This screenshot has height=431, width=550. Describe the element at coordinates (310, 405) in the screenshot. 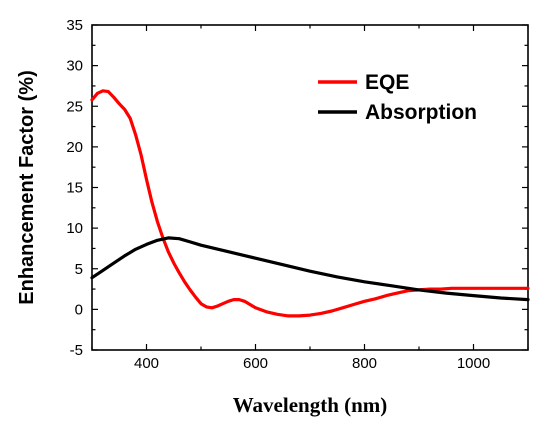

I see `x-axis-title: Wavelength (nm)` at that location.